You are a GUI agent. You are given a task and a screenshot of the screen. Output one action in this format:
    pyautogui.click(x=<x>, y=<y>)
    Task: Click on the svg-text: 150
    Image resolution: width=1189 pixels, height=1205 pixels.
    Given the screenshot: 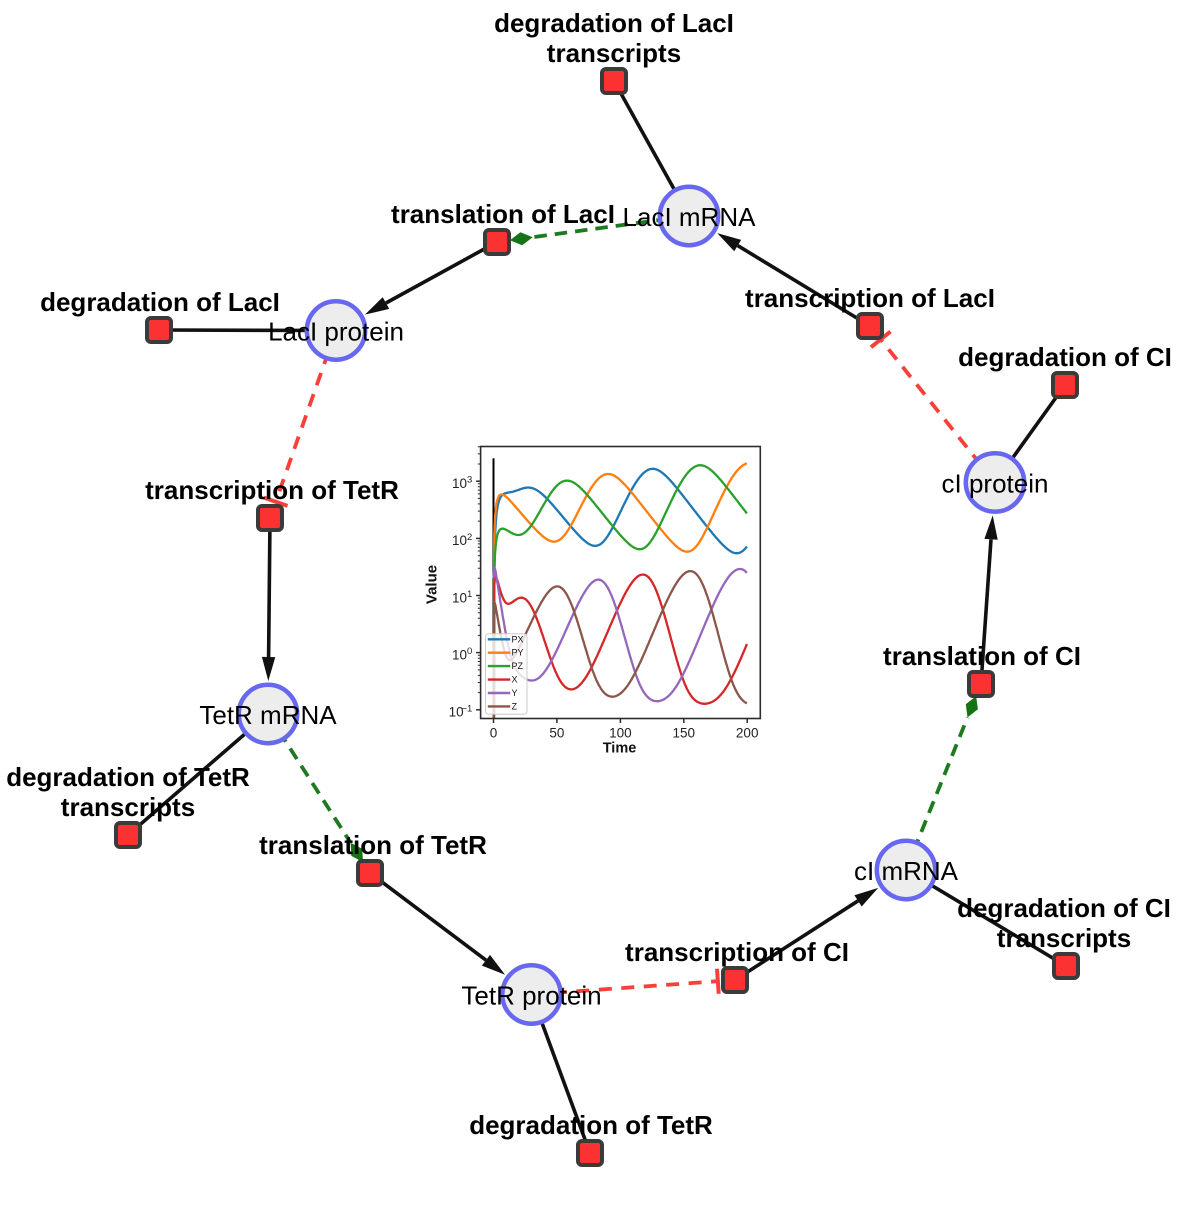 What is the action you would take?
    pyautogui.click(x=684, y=732)
    